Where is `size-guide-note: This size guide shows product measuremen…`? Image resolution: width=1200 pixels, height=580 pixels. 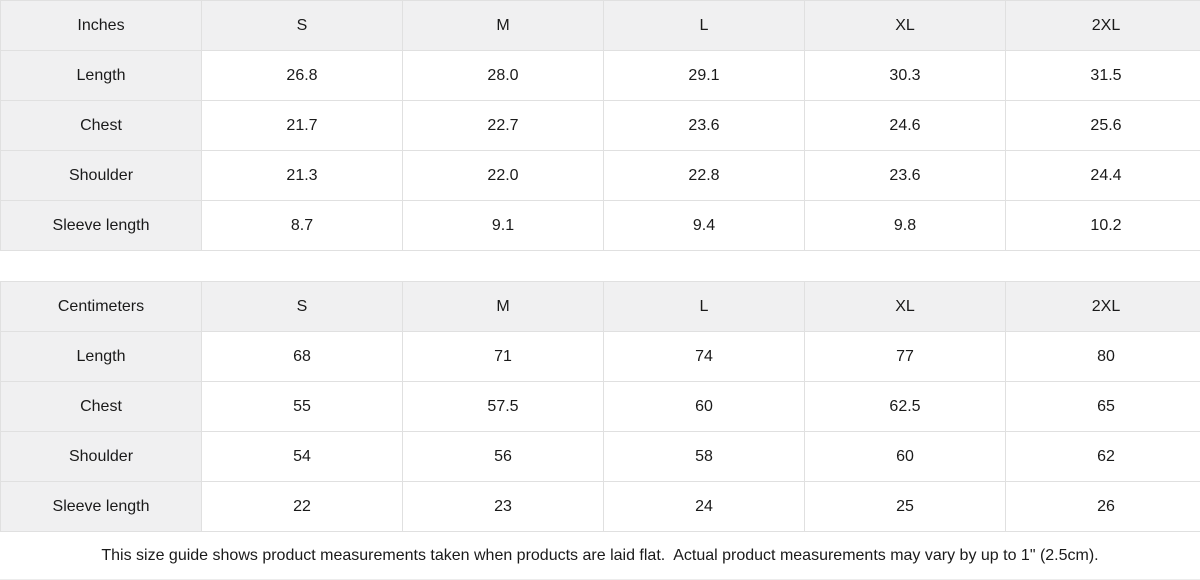 size-guide-note: This size guide shows product measuremen… is located at coordinates (600, 556).